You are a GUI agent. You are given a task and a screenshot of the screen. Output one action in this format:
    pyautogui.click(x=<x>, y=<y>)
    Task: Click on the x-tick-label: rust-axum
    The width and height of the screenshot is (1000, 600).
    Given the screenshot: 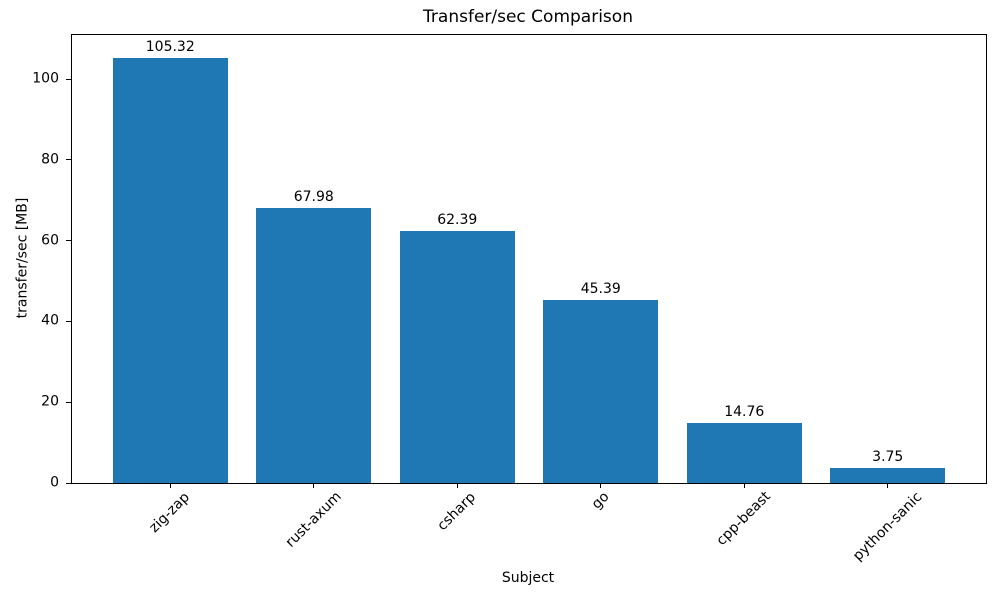 What is the action you would take?
    pyautogui.click(x=313, y=520)
    